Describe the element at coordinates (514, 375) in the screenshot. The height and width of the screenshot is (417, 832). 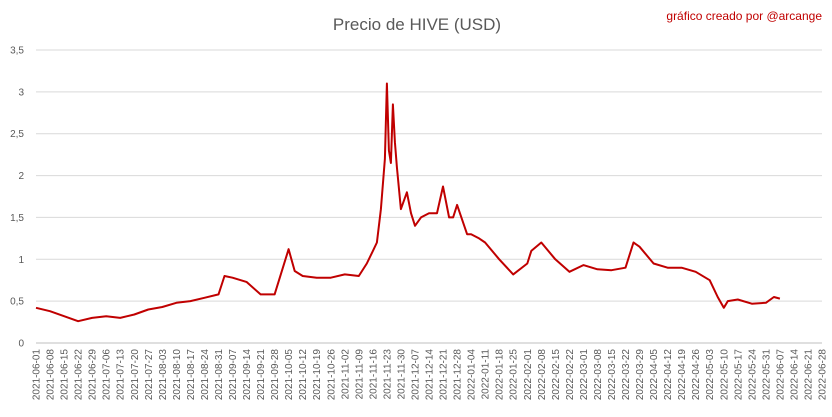
I see `x-tick-label: 2022-01-25` at that location.